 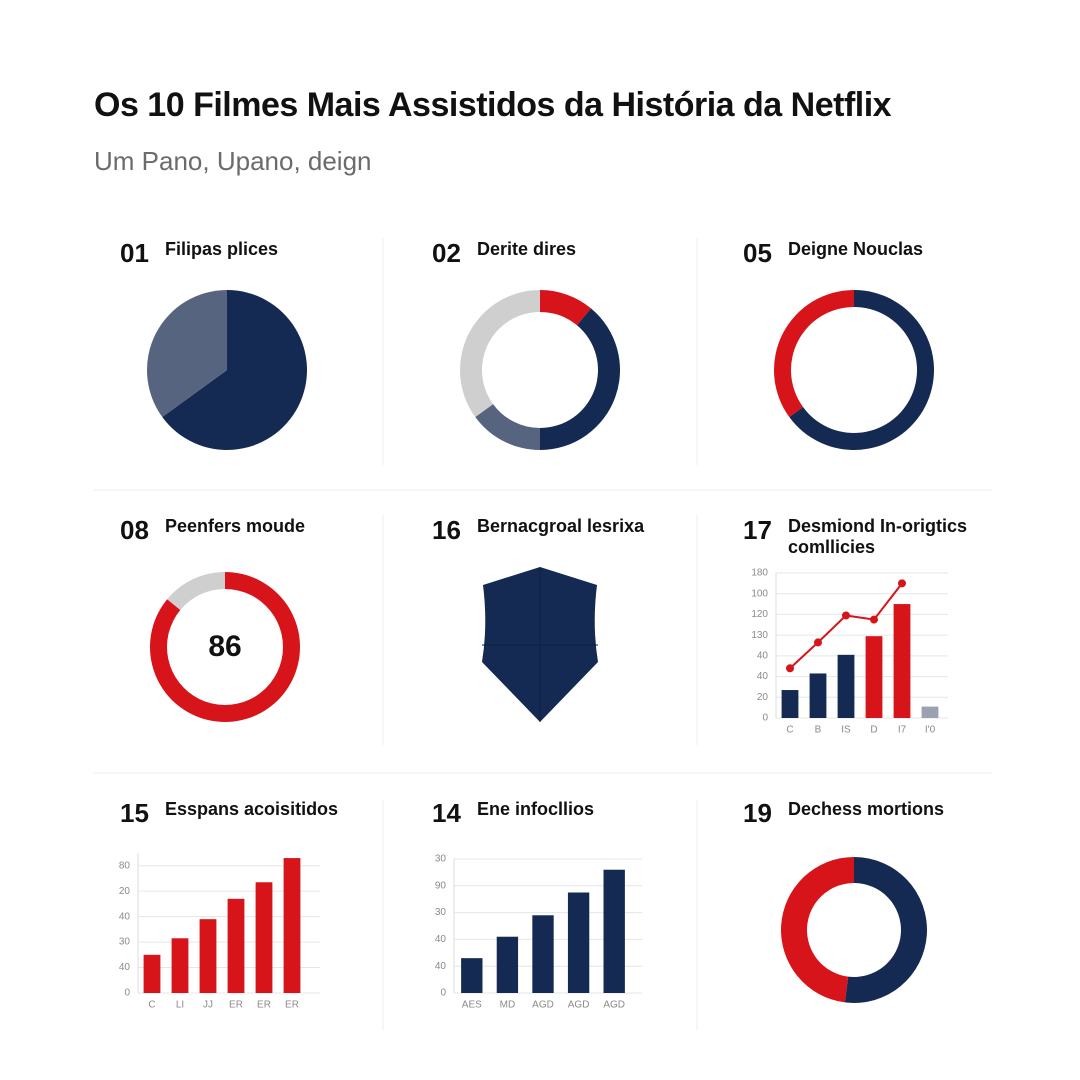 I want to click on panel-number: 01, so click(x=134, y=253).